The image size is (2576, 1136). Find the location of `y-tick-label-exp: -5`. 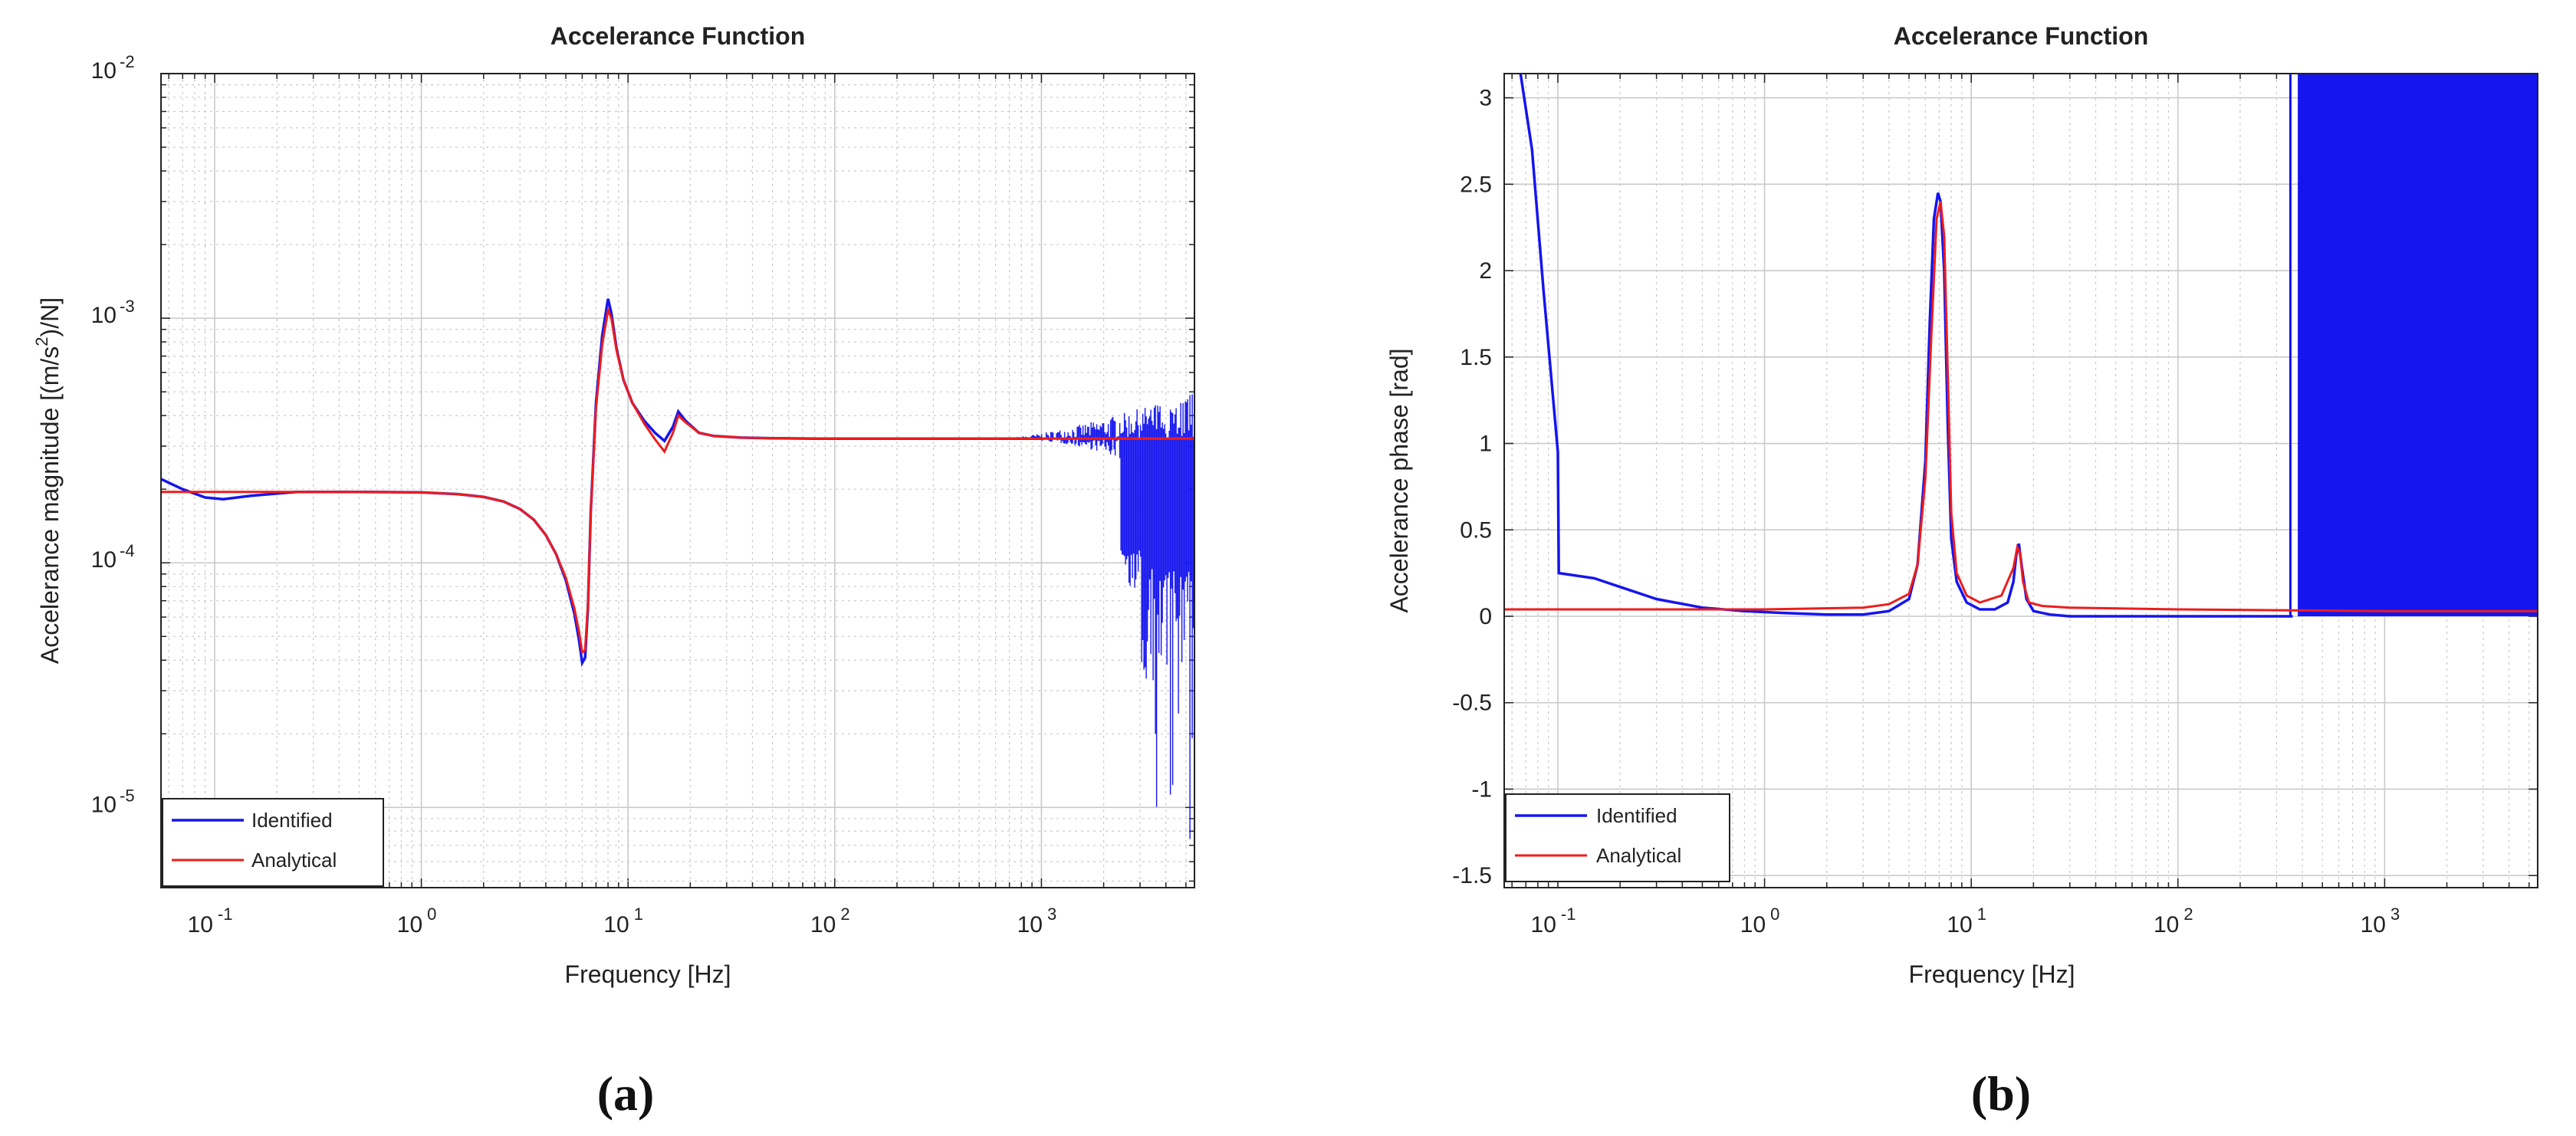

y-tick-label-exp: -5 is located at coordinates (128, 796).